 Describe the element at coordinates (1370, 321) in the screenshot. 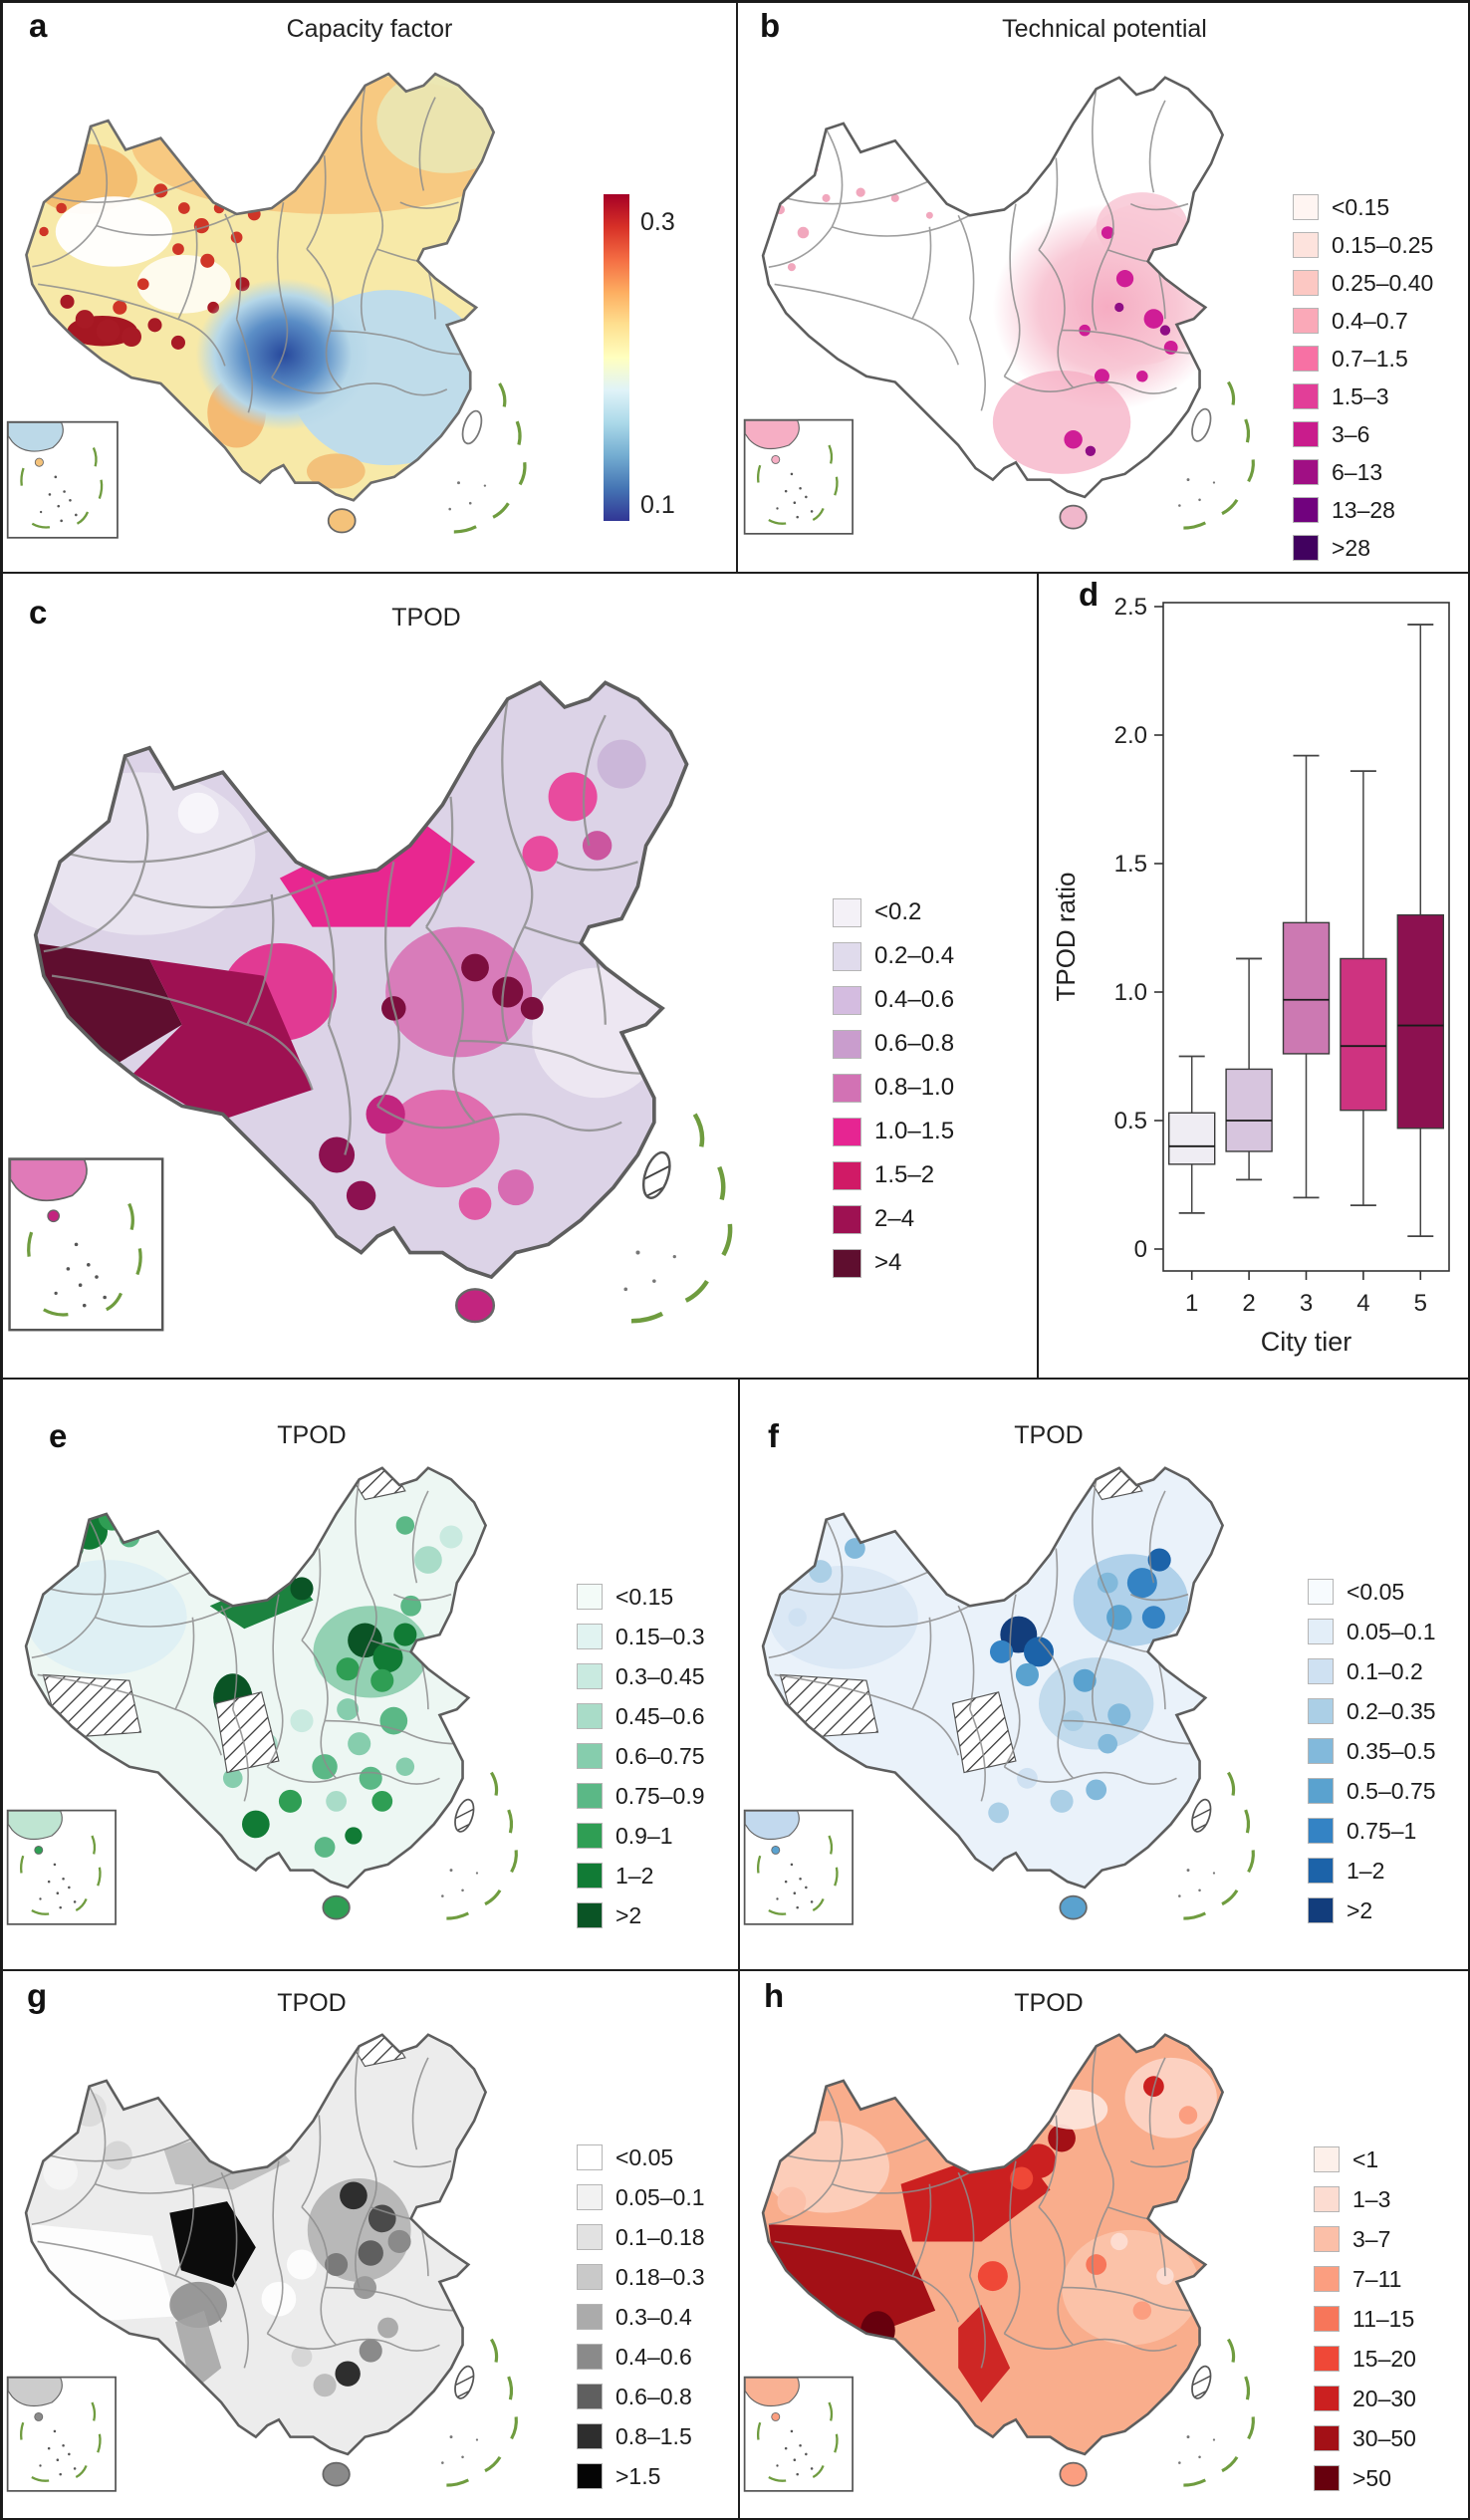

I see `legend-label: 0.4–0.7` at that location.